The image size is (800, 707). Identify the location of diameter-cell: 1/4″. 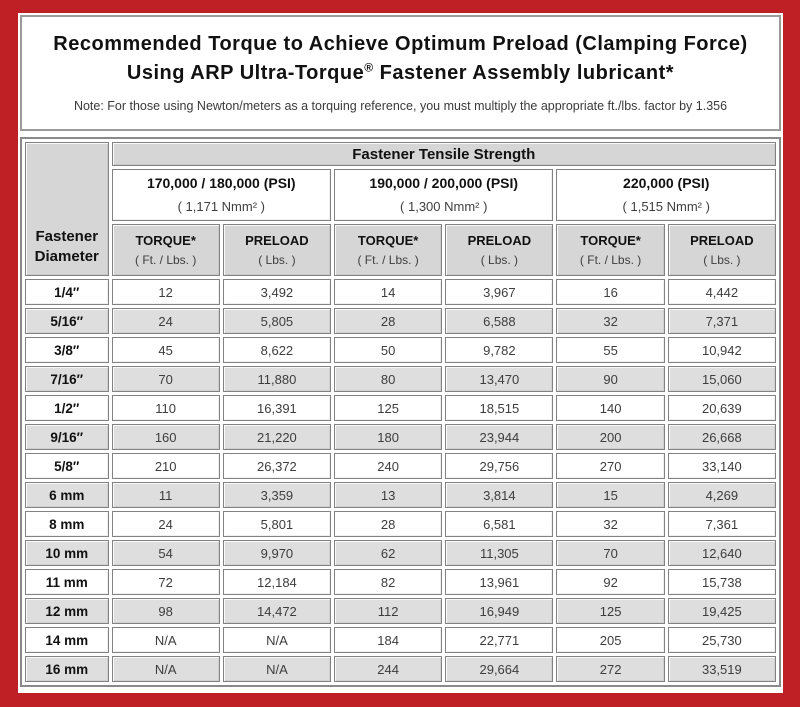
(67, 292).